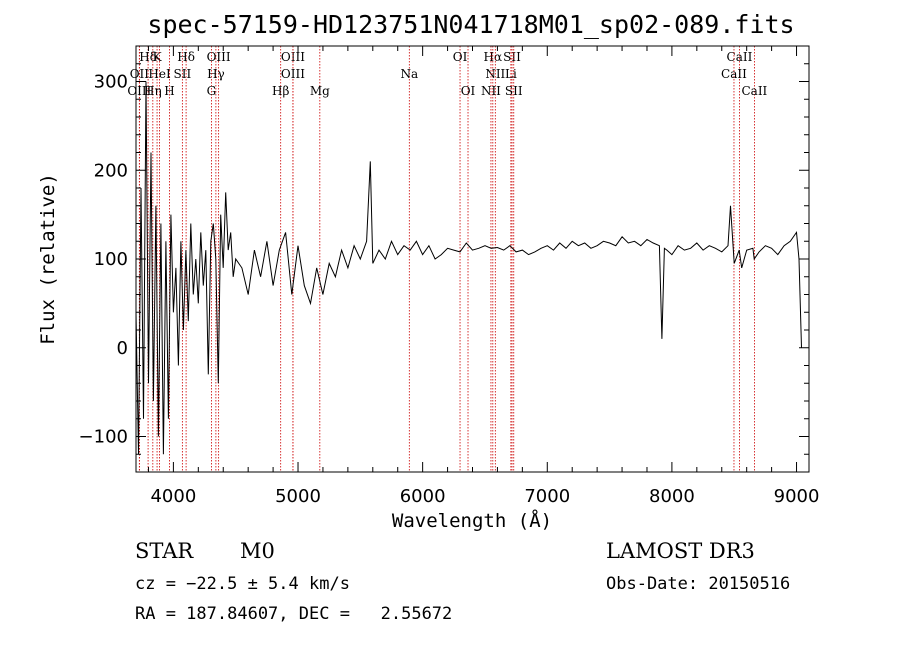 This screenshot has height=649, width=900. I want to click on x-tick-label: 4000, so click(173, 496).